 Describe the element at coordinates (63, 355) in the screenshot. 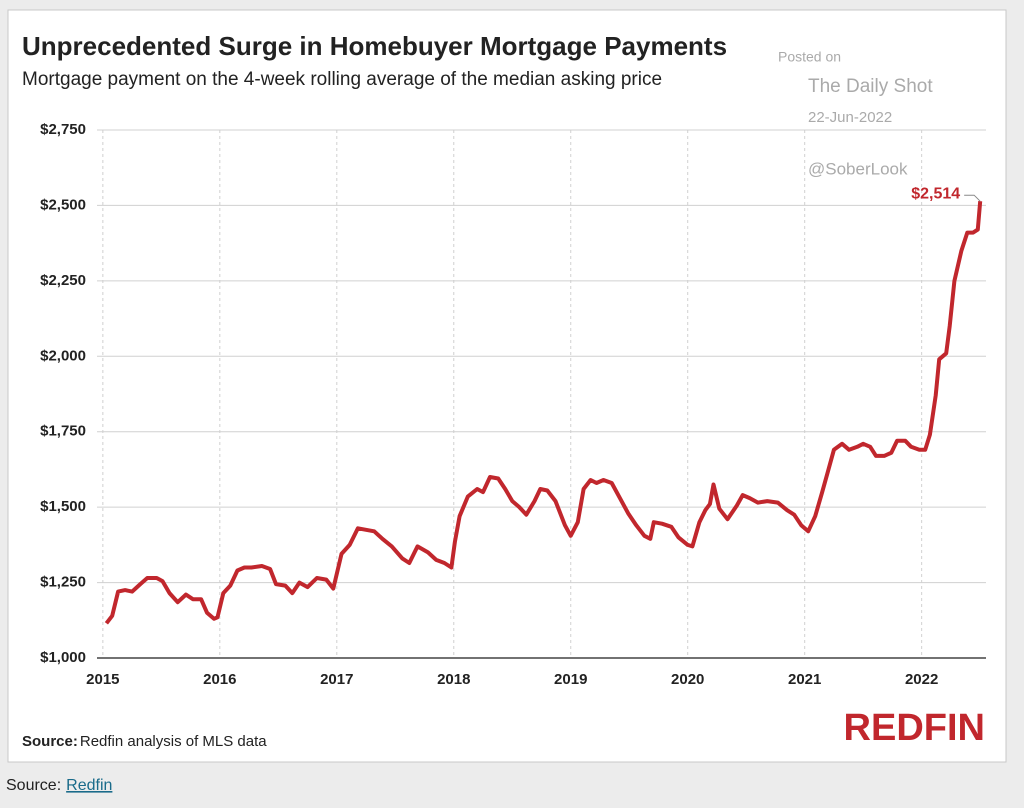

I see `y-tick-label: $2,000` at that location.